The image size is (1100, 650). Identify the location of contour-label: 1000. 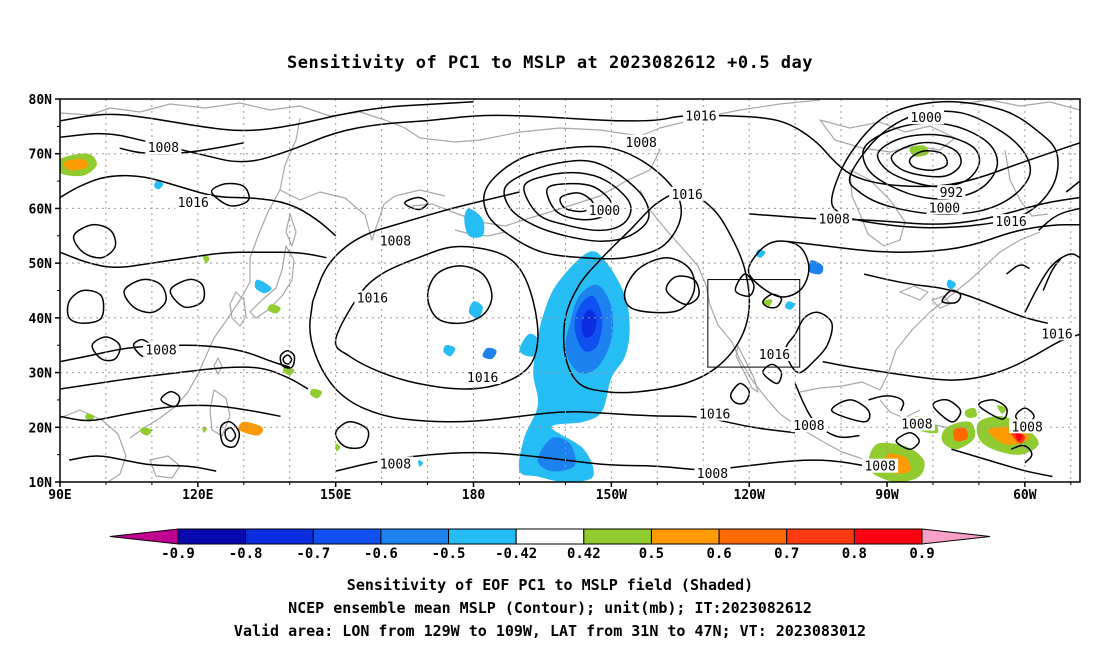
(926, 118).